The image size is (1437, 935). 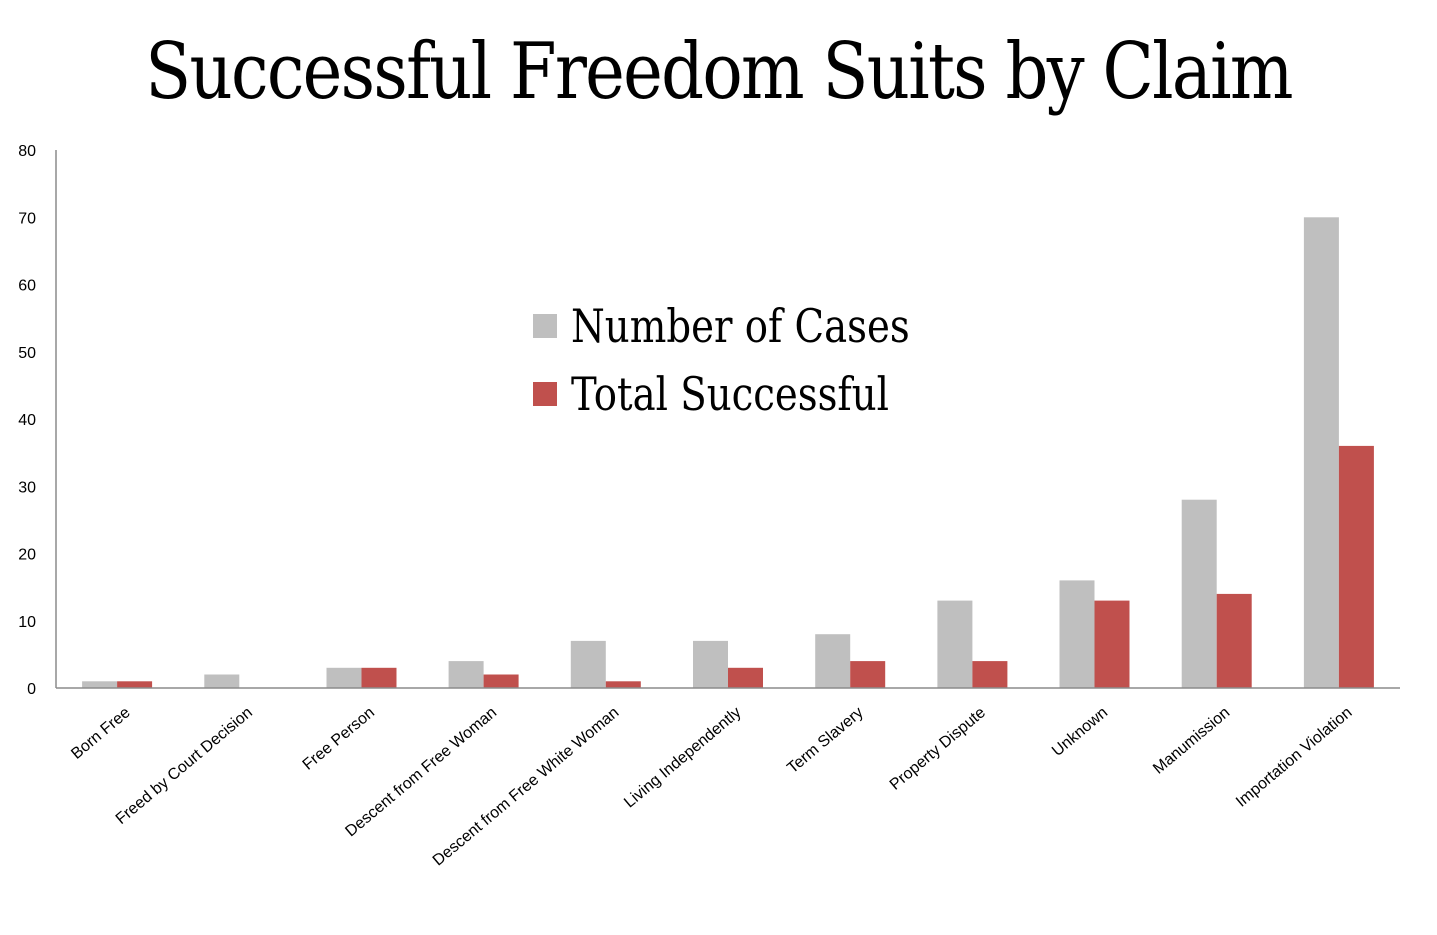 What do you see at coordinates (719, 72) in the screenshot?
I see `chart-title: Successful Freedom Suits by Claim` at bounding box center [719, 72].